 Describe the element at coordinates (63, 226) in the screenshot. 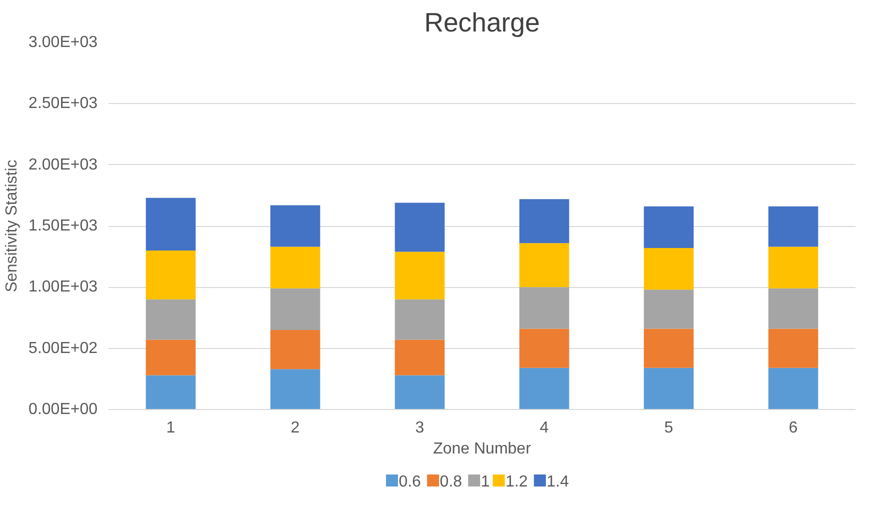

I see `y-tick-label: 1.50E+03` at that location.